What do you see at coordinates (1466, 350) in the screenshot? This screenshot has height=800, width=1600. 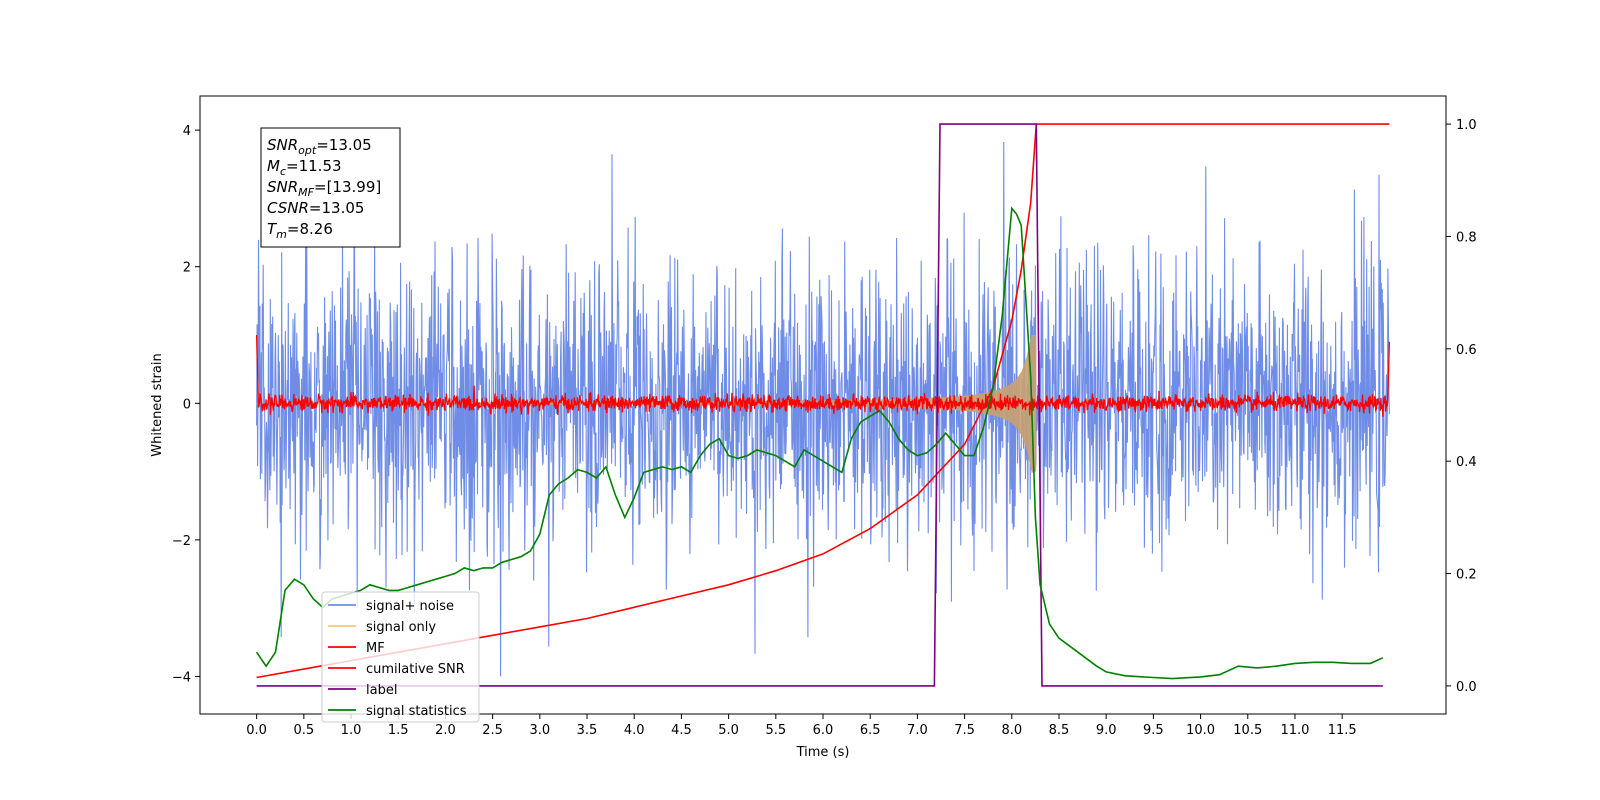 I see `y-right-tick-label: 0.6` at bounding box center [1466, 350].